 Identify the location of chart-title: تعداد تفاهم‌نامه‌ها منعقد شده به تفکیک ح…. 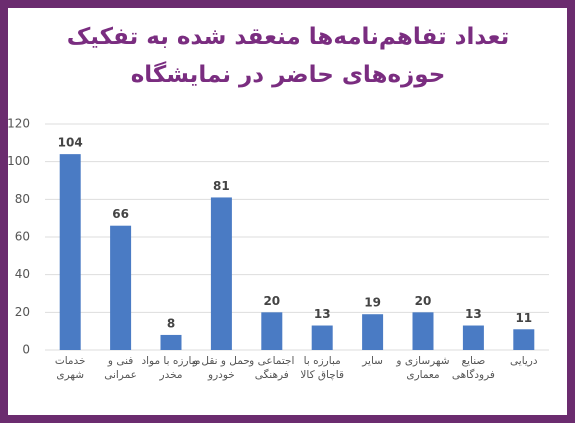
(288, 56).